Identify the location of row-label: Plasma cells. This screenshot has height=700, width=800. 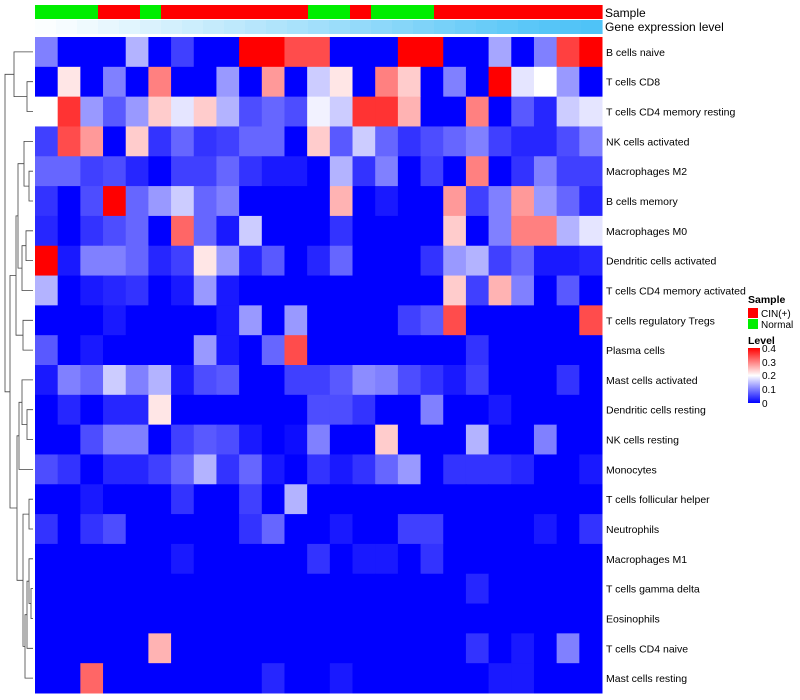
(635, 351).